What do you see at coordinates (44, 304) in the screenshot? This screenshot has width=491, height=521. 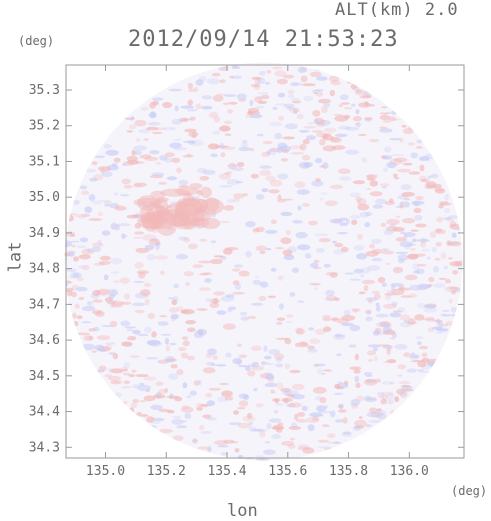 I see `y-tick-label: 34.7` at bounding box center [44, 304].